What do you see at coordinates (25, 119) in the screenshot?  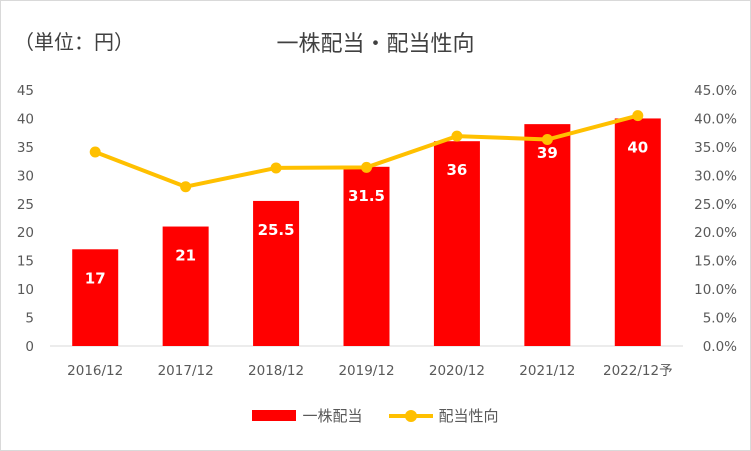 I see `left-axis-tick-label: 40` at bounding box center [25, 119].